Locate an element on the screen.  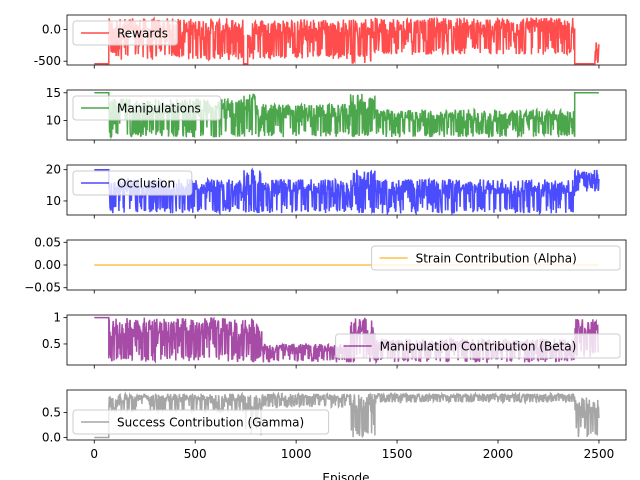
legend: Success Contribution (Gamma) is located at coordinates (201, 422).